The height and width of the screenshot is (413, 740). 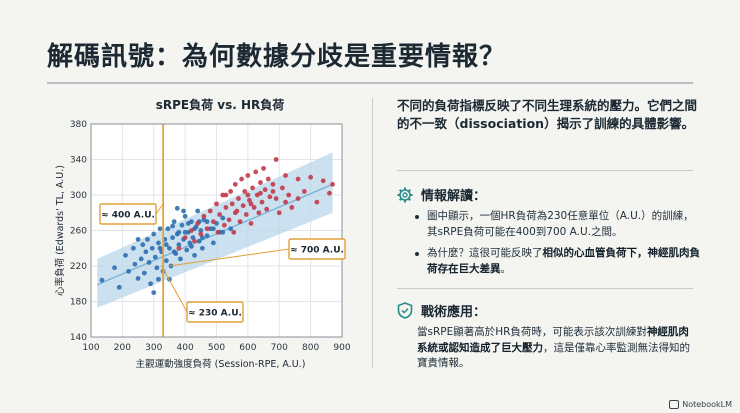 I want to click on insight-heading: 情報解讀：, so click(x=441, y=194).